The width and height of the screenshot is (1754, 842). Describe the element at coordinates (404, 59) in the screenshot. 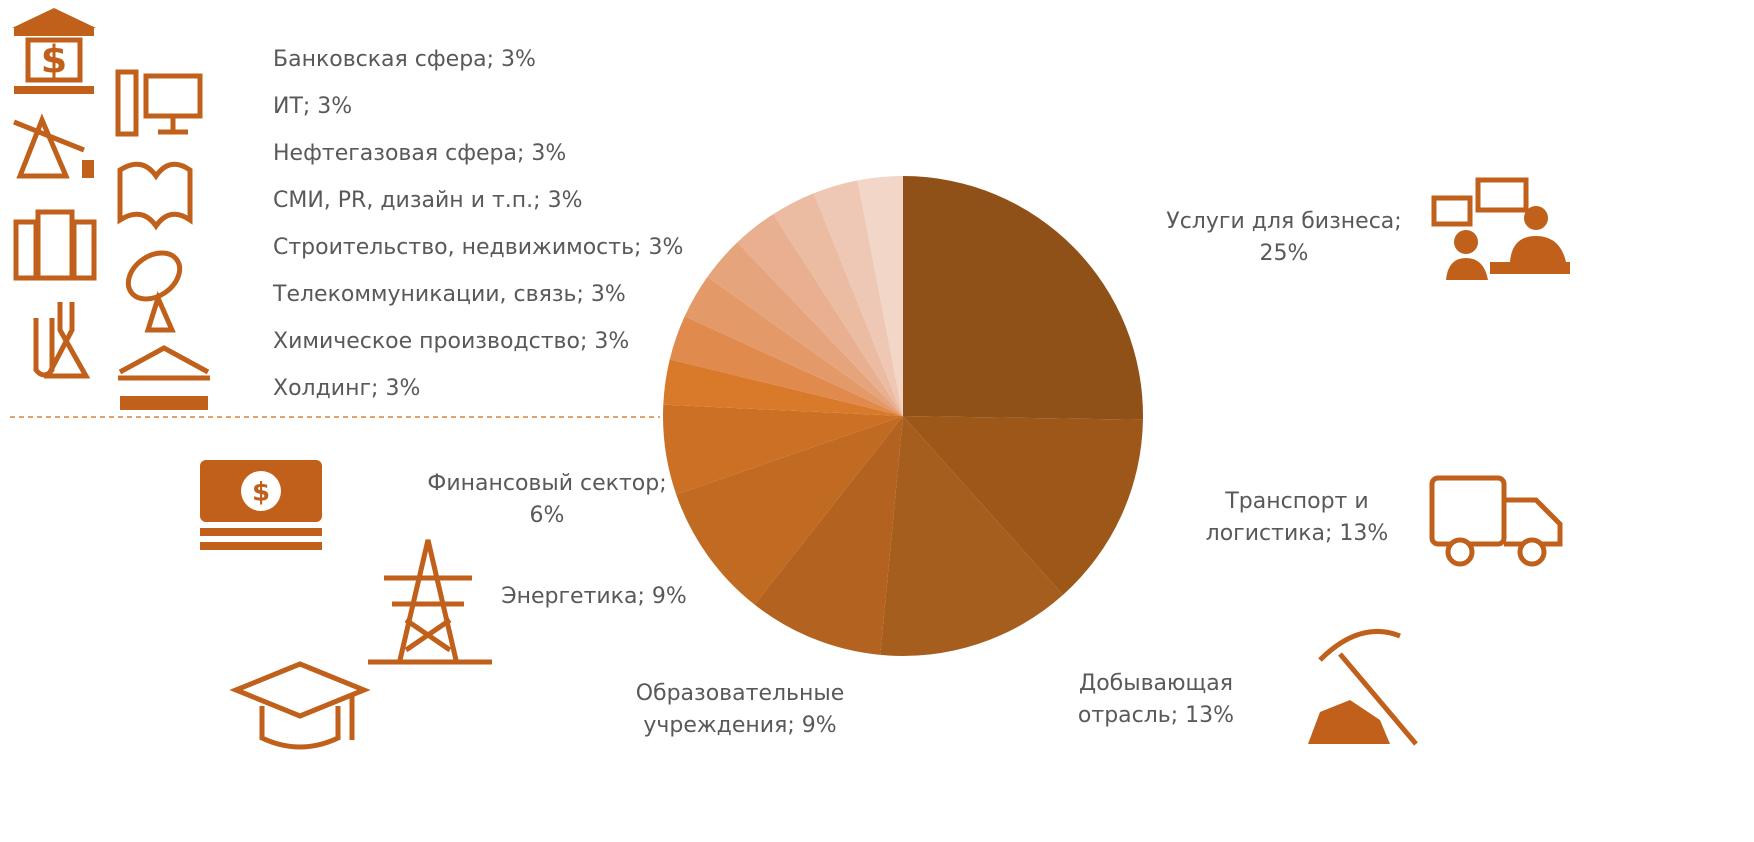

I see `slice-label: Банковская сфера; 3%` at that location.